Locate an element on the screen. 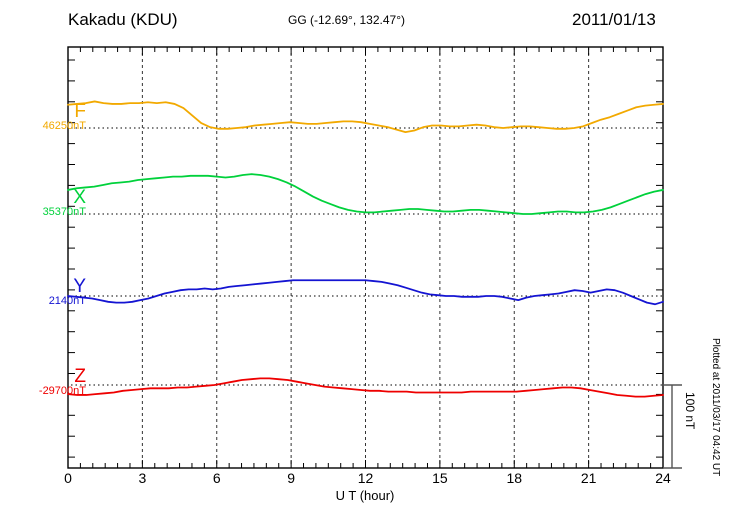 The image size is (730, 520). scale-bar is located at coordinates (672, 426).